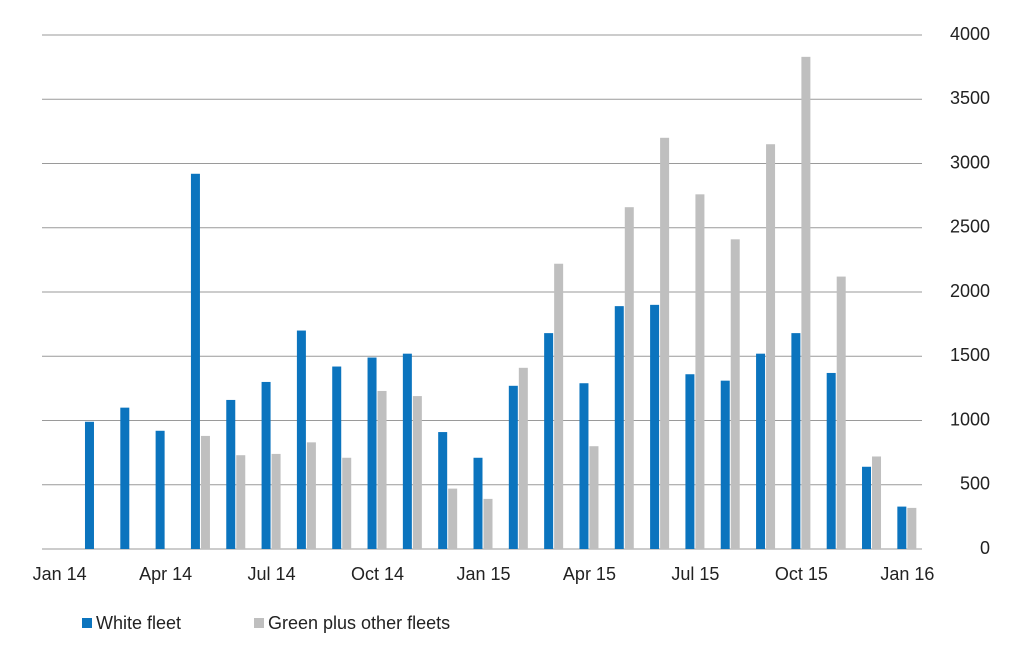 This screenshot has height=667, width=1019. What do you see at coordinates (975, 484) in the screenshot?
I see `y-tick-label: 500` at bounding box center [975, 484].